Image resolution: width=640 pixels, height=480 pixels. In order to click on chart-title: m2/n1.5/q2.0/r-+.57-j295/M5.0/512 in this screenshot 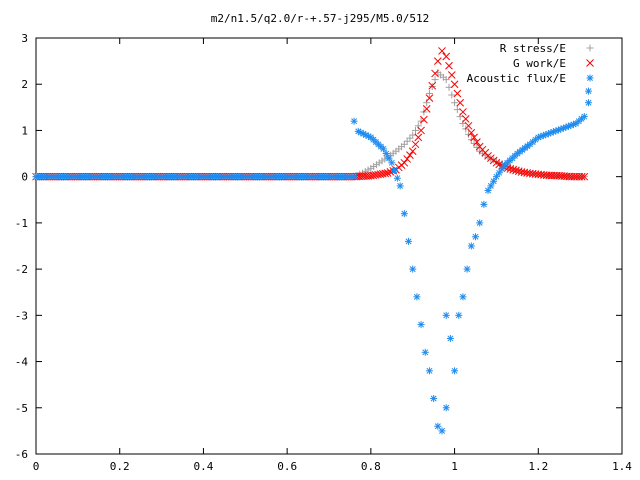, I will do `click(320, 18)`.